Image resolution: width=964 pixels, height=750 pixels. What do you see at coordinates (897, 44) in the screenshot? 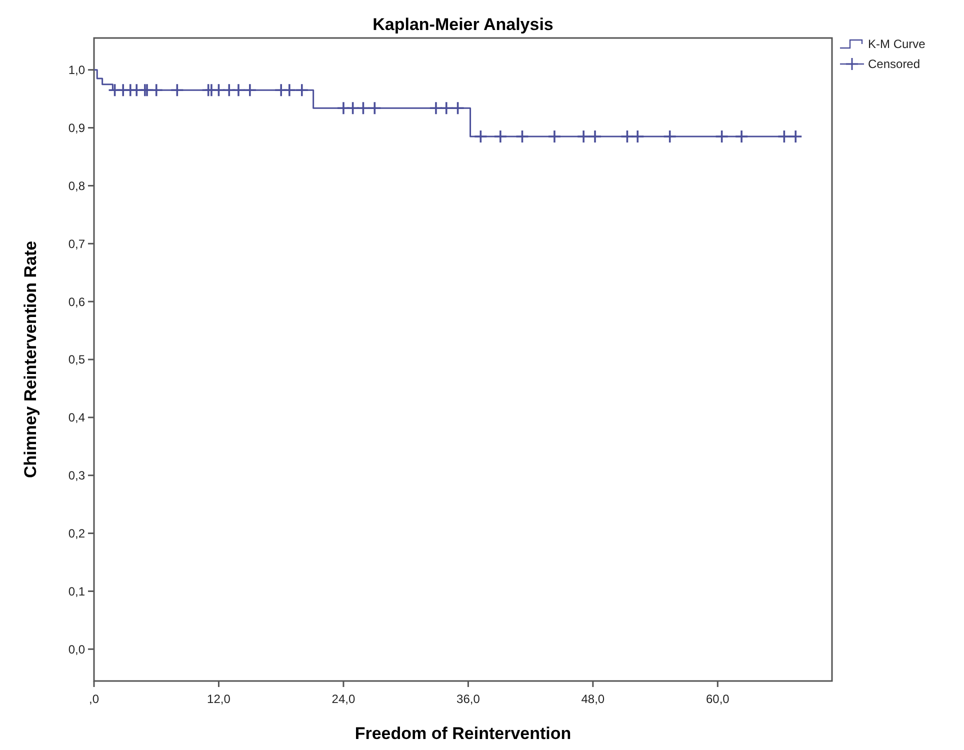
I see `legend-label: K-M Curve` at bounding box center [897, 44].